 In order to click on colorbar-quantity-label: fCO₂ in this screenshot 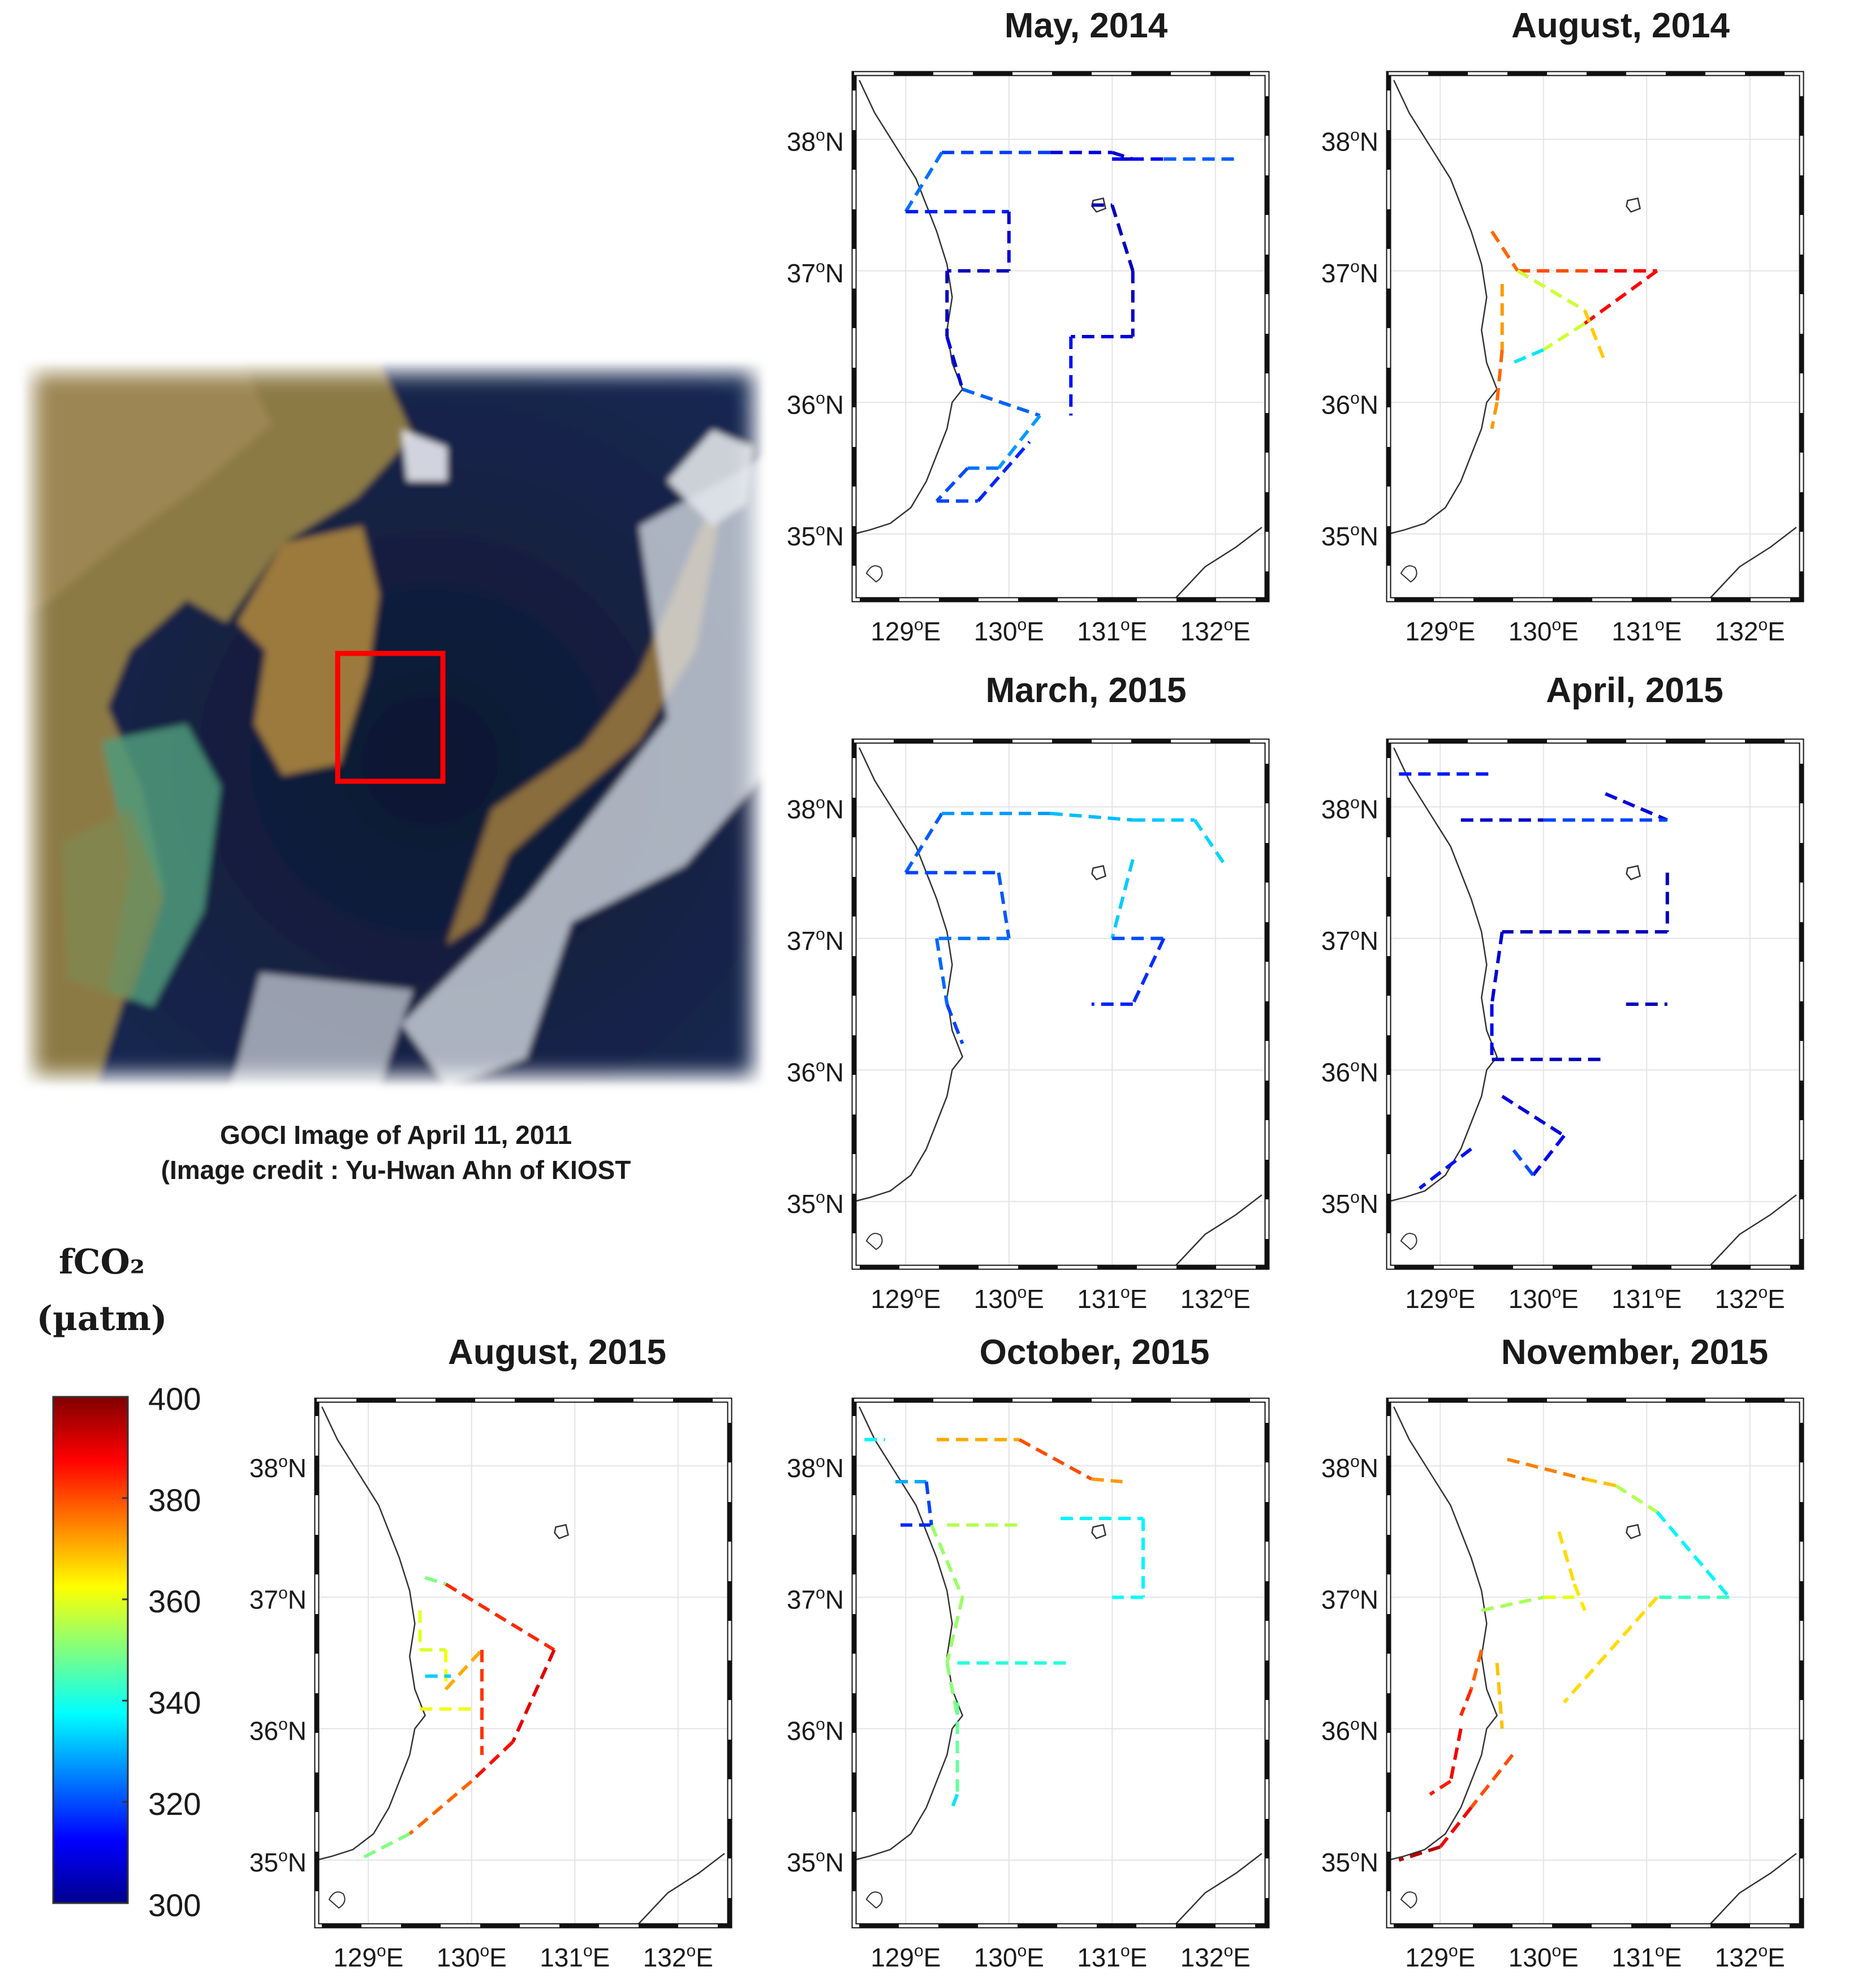, I will do `click(101, 1262)`.